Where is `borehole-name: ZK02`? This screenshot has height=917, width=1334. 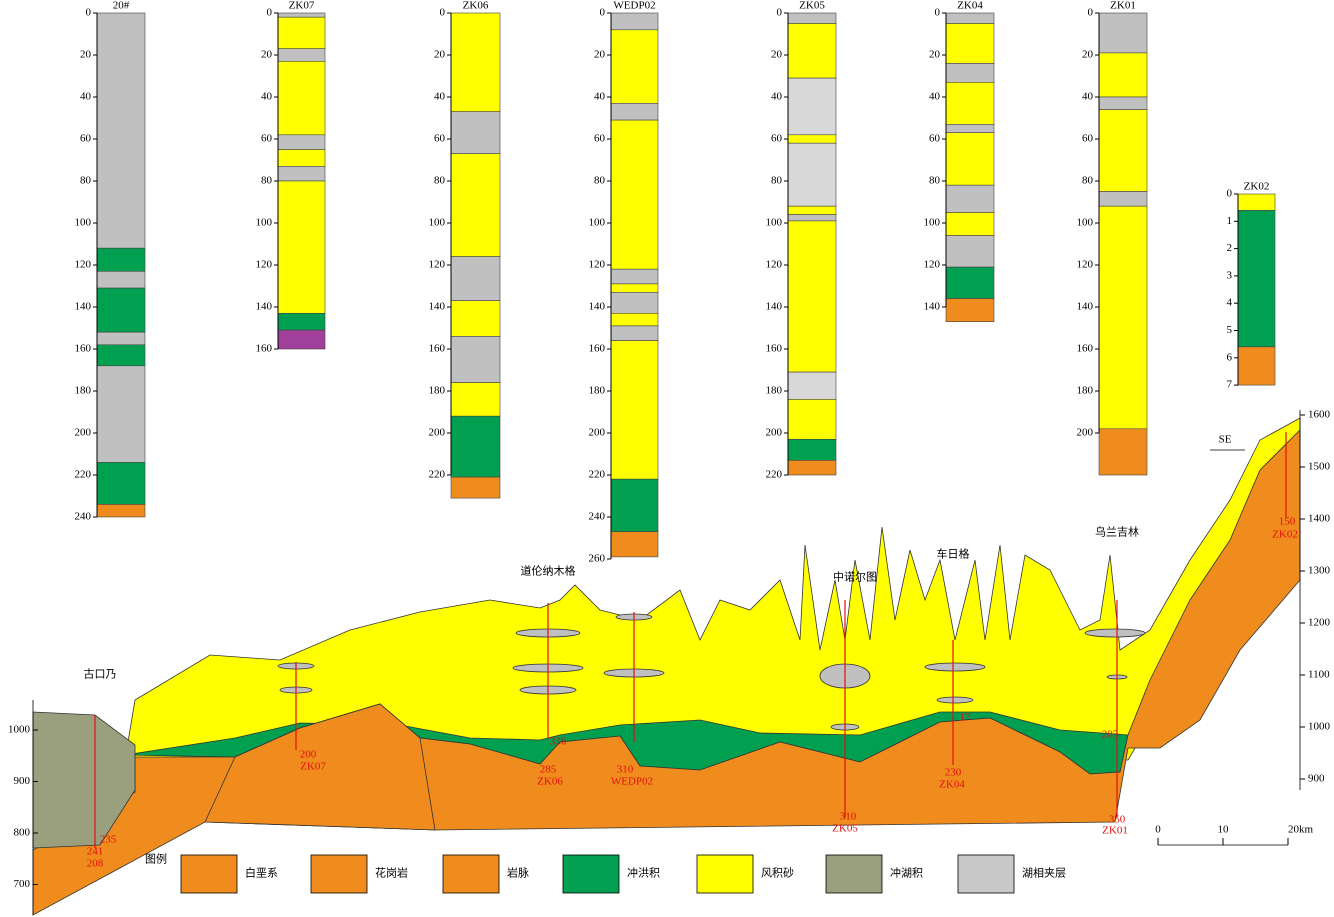
borehole-name: ZK02 is located at coordinates (1257, 187).